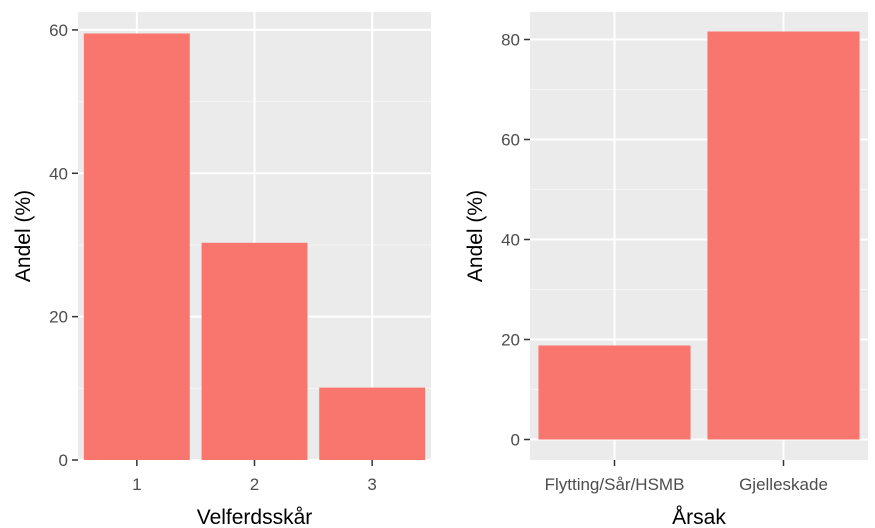 The image size is (875, 528). What do you see at coordinates (783, 484) in the screenshot?
I see `x-tick-label: Gjelleskade` at bounding box center [783, 484].